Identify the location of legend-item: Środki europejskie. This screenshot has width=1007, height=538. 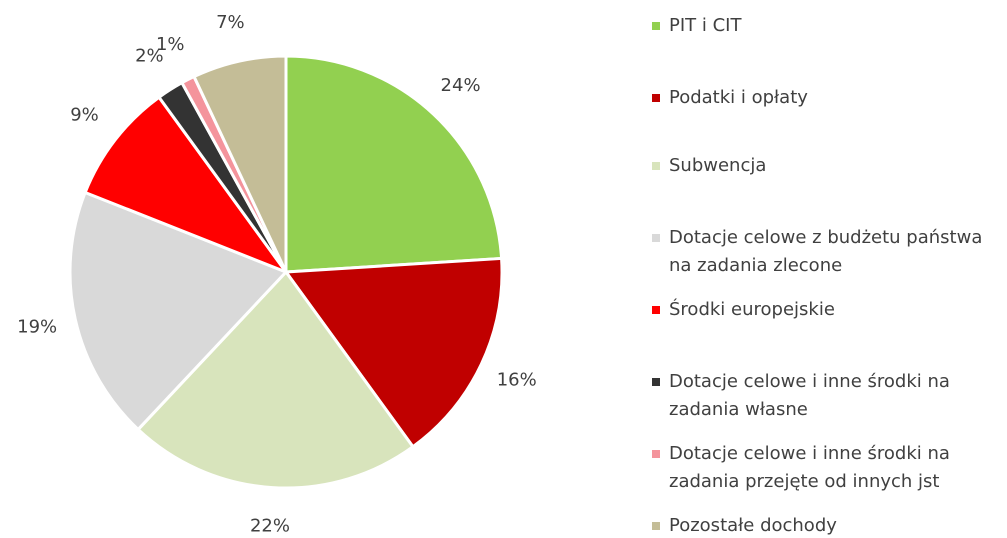
(820, 310).